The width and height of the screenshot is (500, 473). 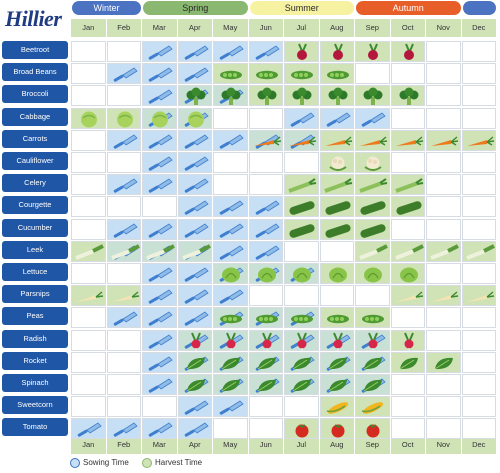 What do you see at coordinates (35, 161) in the screenshot?
I see `vegetable-label-cauliflower: Cauliflower` at bounding box center [35, 161].